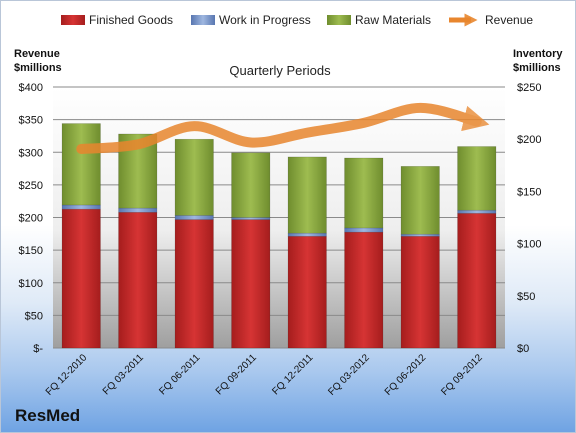 The width and height of the screenshot is (576, 433). Describe the element at coordinates (523, 349) in the screenshot. I see `right-tick-label: $0` at that location.